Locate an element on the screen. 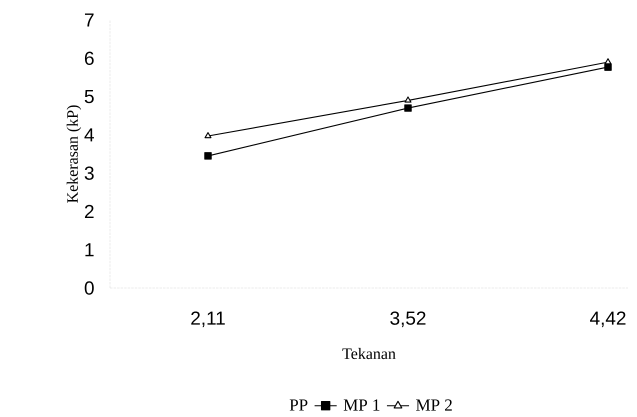  legend-label: MP 1 is located at coordinates (362, 405).